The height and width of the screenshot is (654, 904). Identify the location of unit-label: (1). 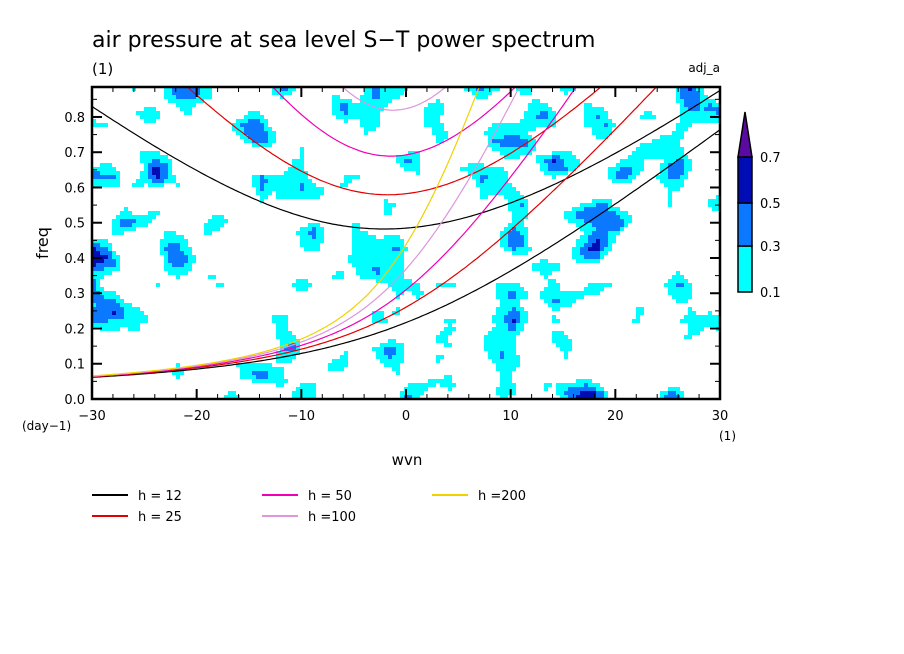
(102, 69).